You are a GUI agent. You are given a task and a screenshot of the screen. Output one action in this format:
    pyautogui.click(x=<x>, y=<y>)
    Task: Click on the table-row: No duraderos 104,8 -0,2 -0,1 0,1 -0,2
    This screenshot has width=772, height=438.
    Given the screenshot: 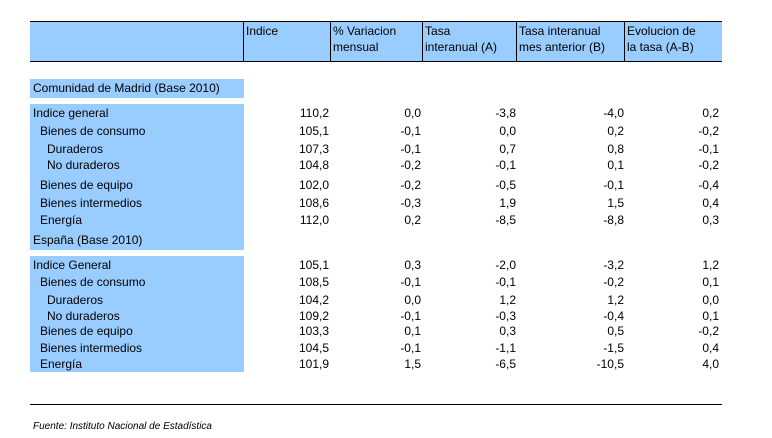 What is the action you would take?
    pyautogui.click(x=386, y=165)
    